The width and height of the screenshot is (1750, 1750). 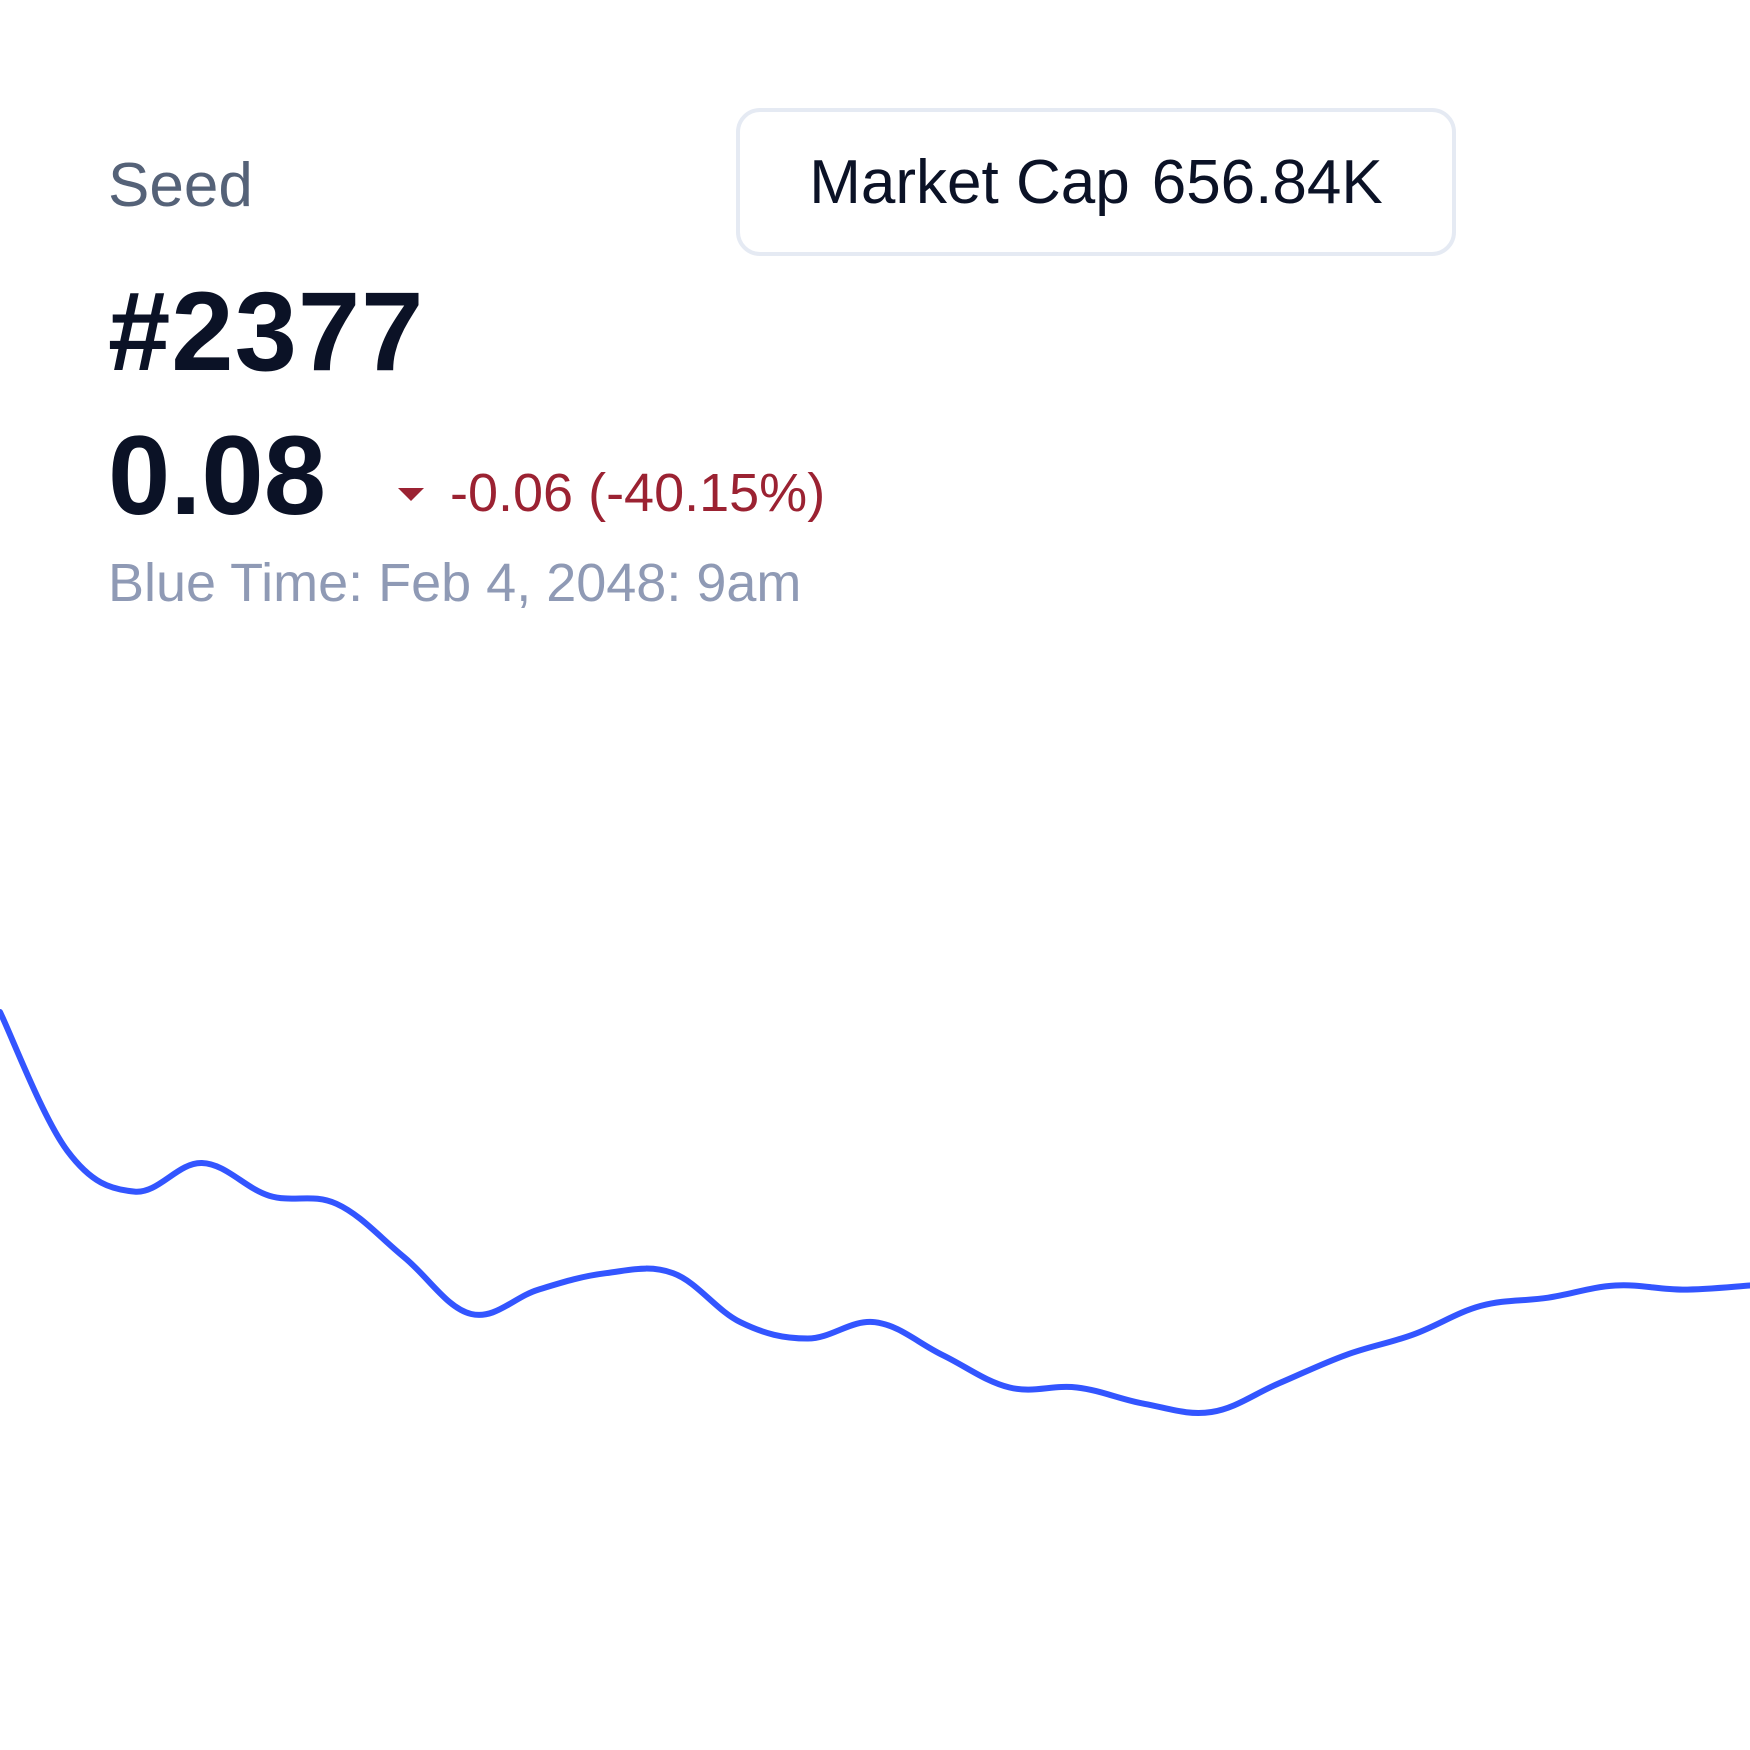 What do you see at coordinates (266, 331) in the screenshot?
I see `token-rank: #2377` at bounding box center [266, 331].